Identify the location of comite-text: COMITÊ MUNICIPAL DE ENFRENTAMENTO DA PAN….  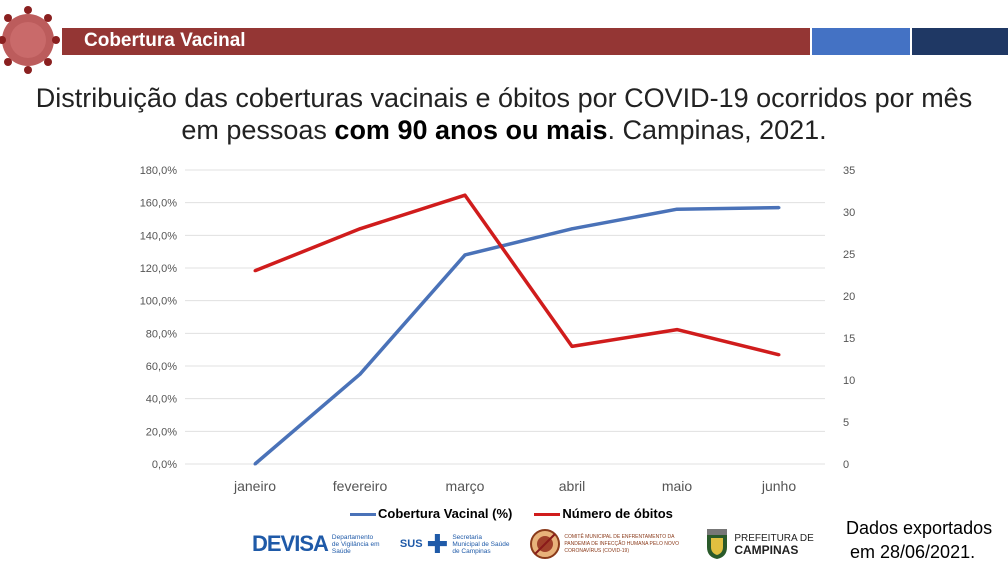
(621, 543).